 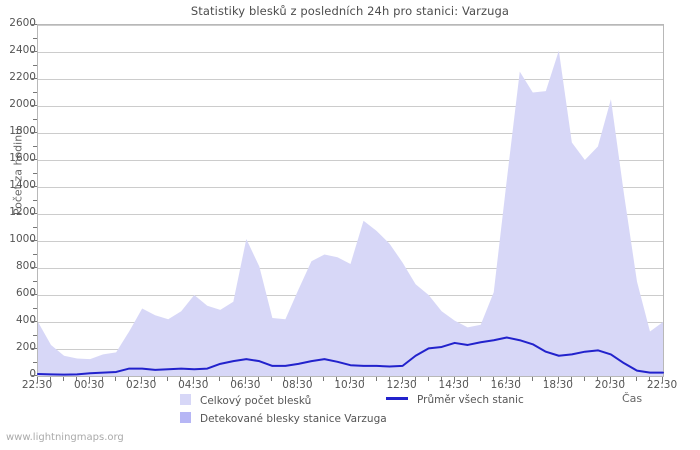 What do you see at coordinates (141, 385) in the screenshot?
I see `x-tick-label: 02:30` at bounding box center [141, 385].